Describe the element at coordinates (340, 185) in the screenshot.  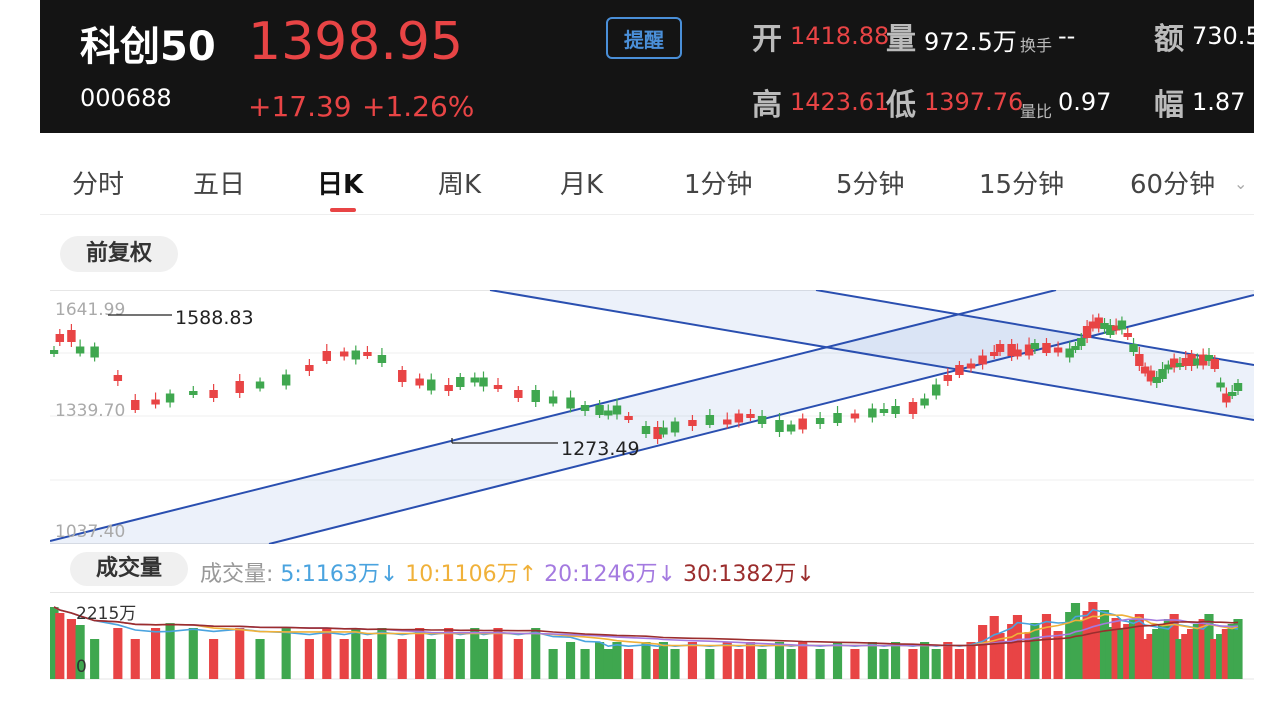
I see `tab-daily-k: 日K` at that location.